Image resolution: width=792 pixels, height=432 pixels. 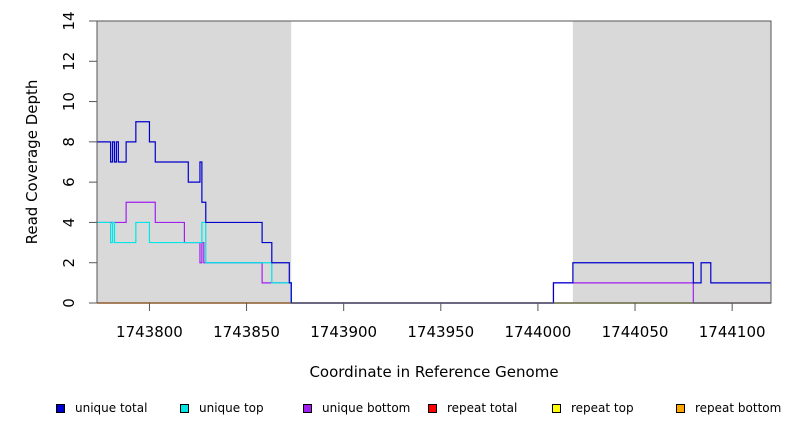 I want to click on y-axis-label: Read Coverage Depth, so click(x=32, y=162).